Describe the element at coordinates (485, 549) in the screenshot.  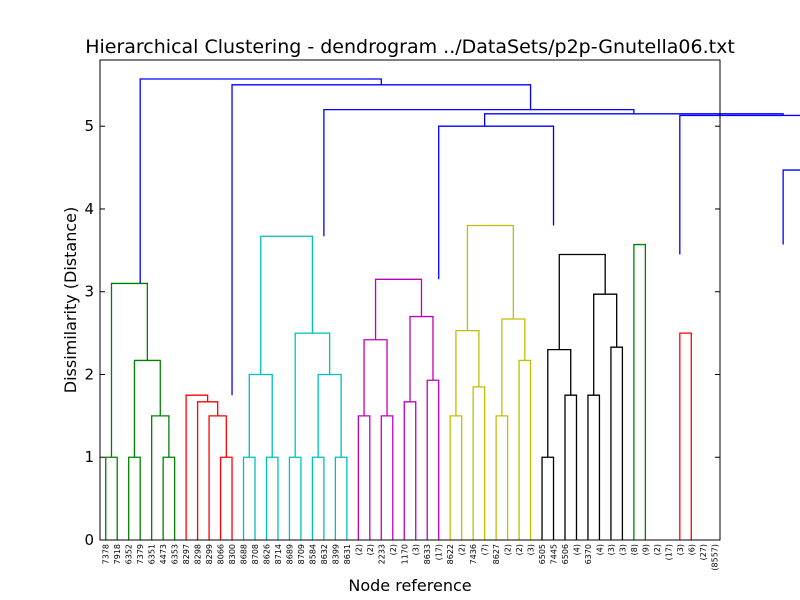
I see `leaf-label: (7)` at that location.